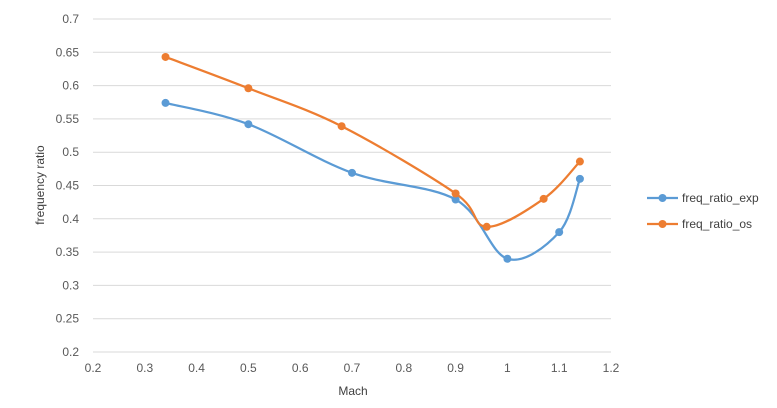  What do you see at coordinates (93, 368) in the screenshot?
I see `x-tick-label: 0.2` at bounding box center [93, 368].